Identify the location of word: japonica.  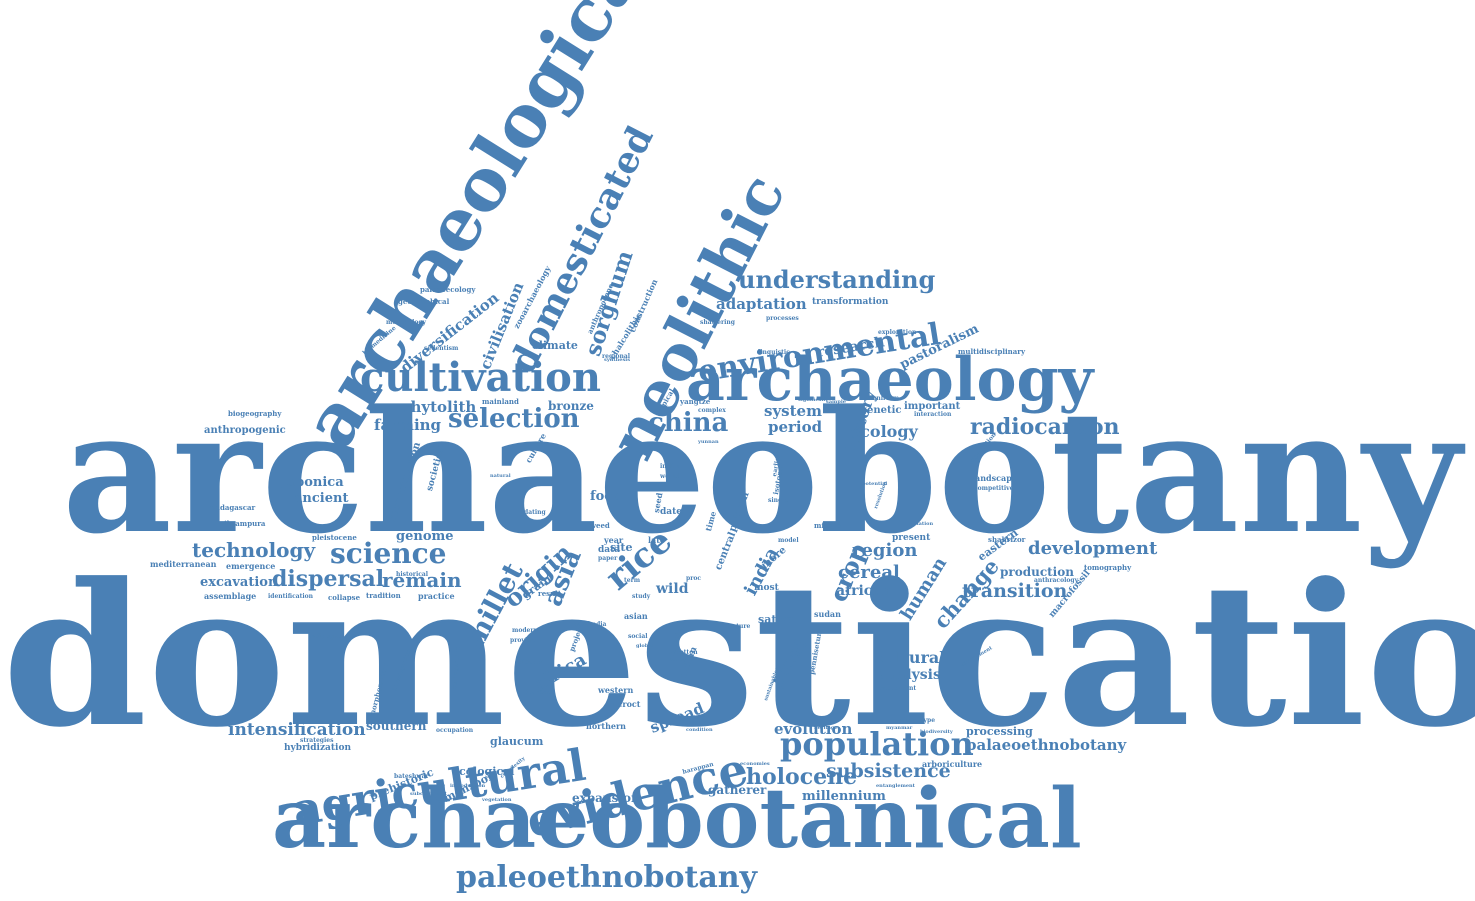
(313, 482).